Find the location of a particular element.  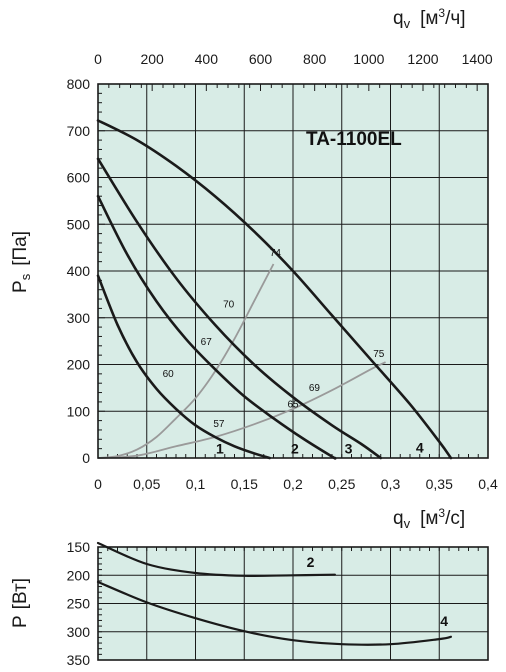

power-axis-title-unit: [Вт] is located at coordinates (20, 593).